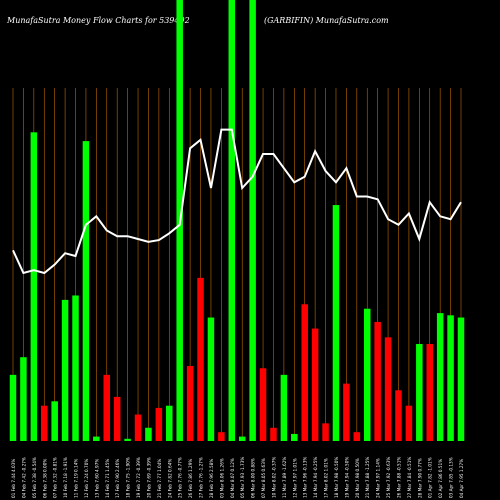 This screenshot has height=500, width=500. What do you see at coordinates (221, 478) in the screenshot?
I see `x-tick-label: 03 Mar 8.06 1.26%` at bounding box center [221, 478].